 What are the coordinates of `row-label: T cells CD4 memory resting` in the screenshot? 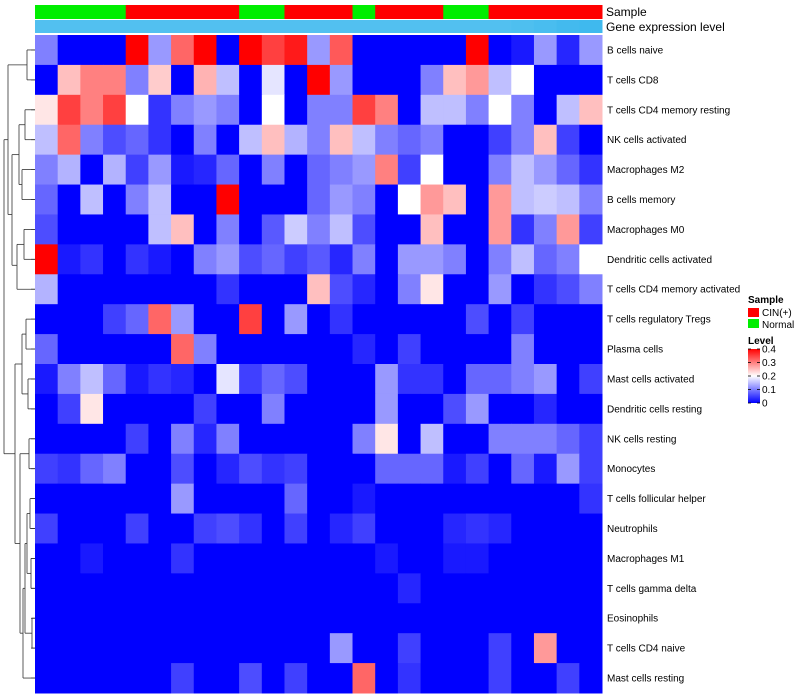 It's located at (668, 110).